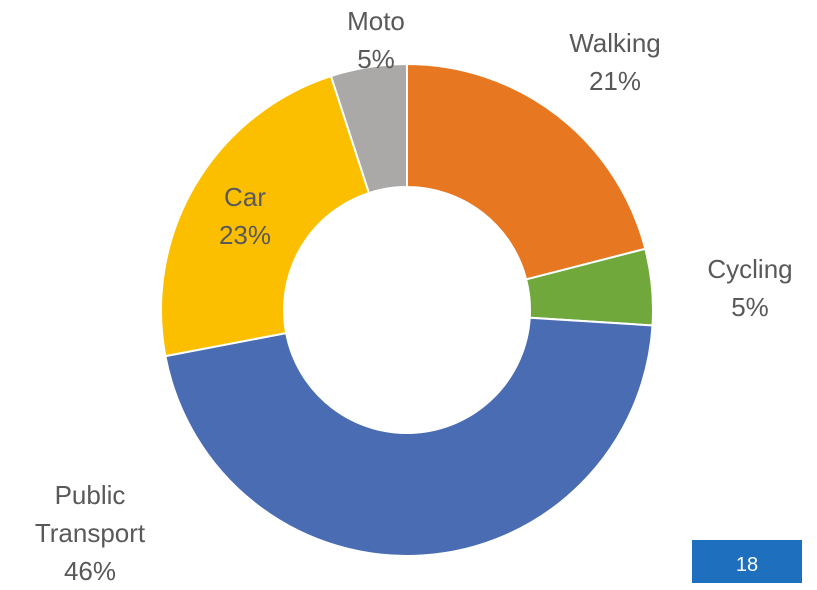 This screenshot has width=817, height=590. What do you see at coordinates (245, 197) in the screenshot?
I see `category-label: Car` at bounding box center [245, 197].